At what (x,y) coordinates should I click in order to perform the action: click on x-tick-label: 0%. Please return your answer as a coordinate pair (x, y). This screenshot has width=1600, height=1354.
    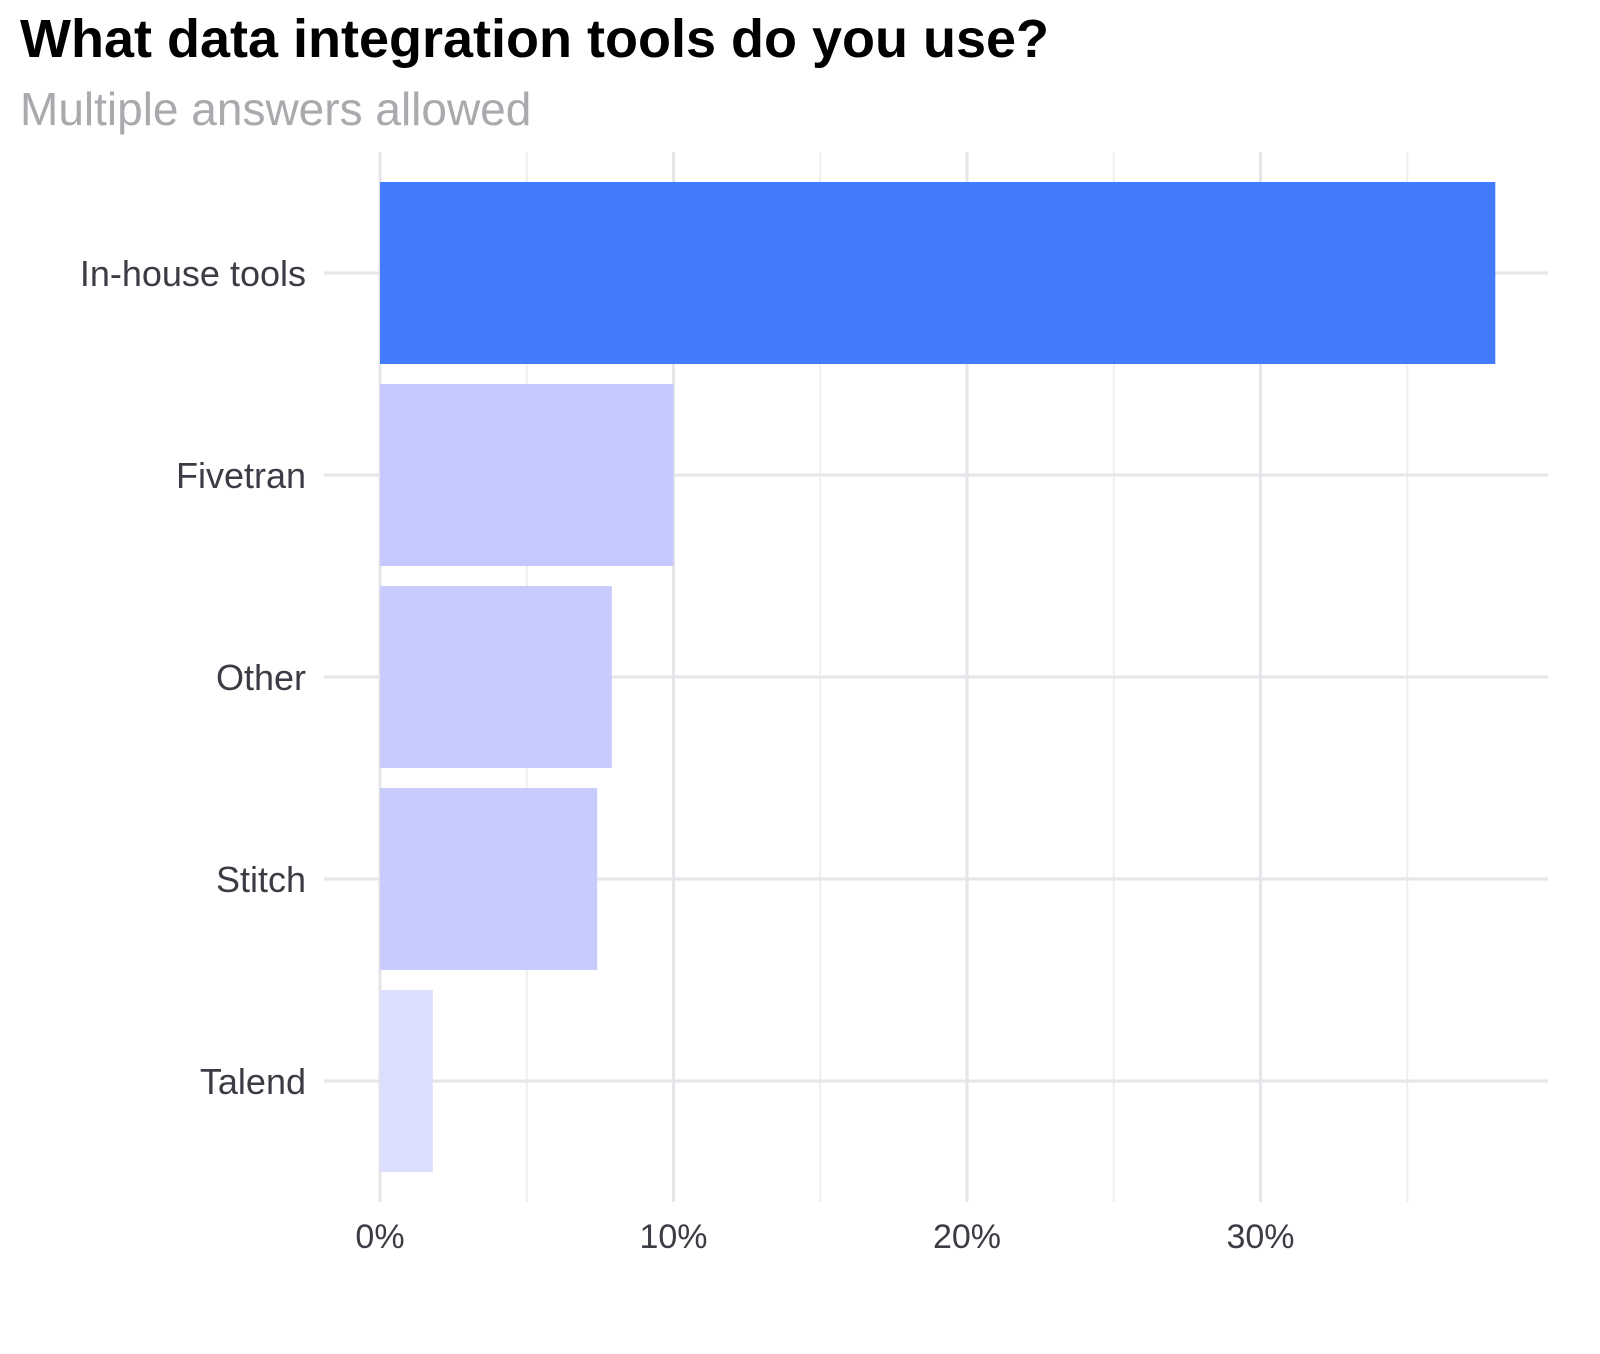
    Looking at the image, I should click on (379, 1237).